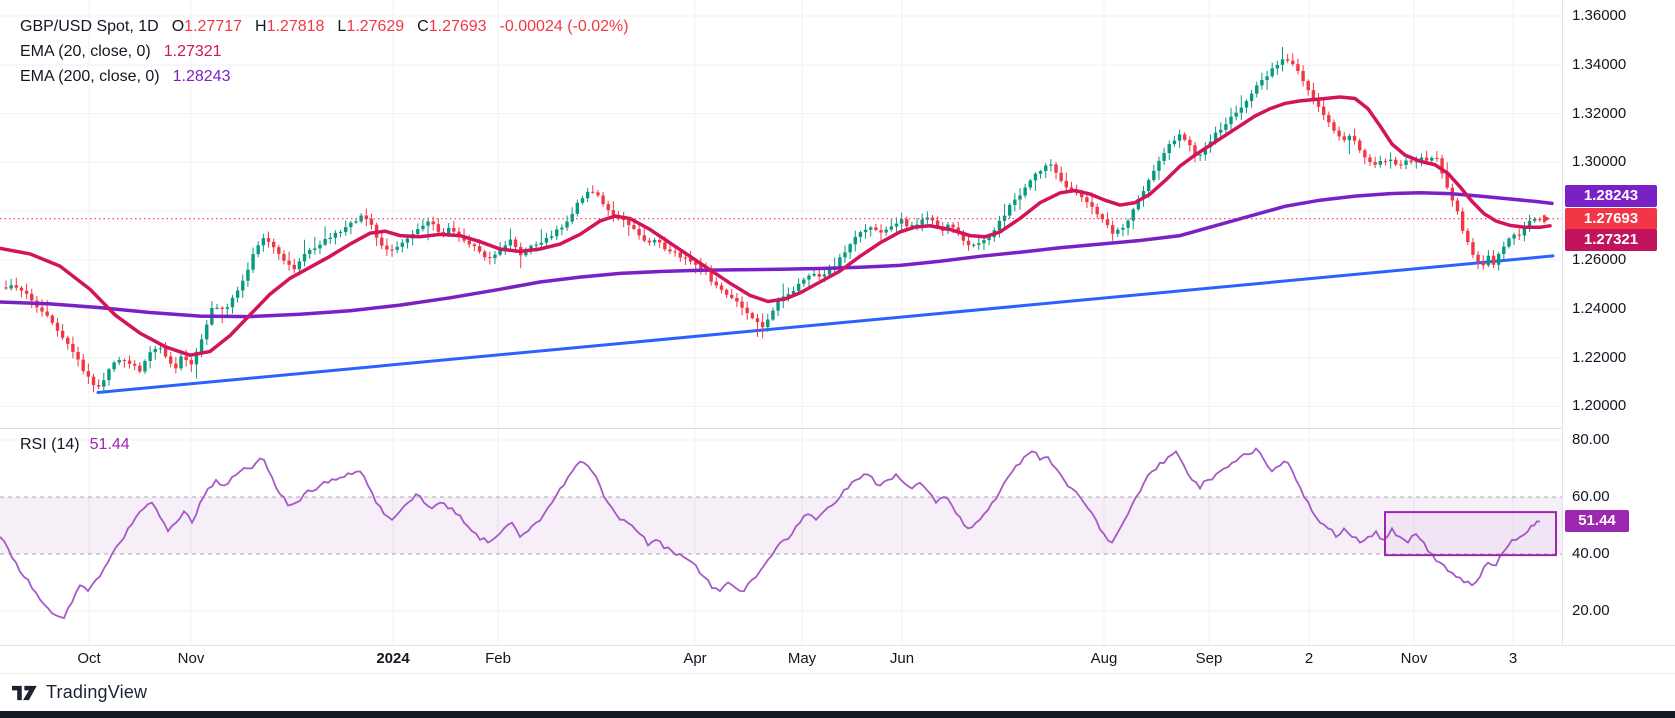  I want to click on time-axis-label: Aug, so click(1104, 658).